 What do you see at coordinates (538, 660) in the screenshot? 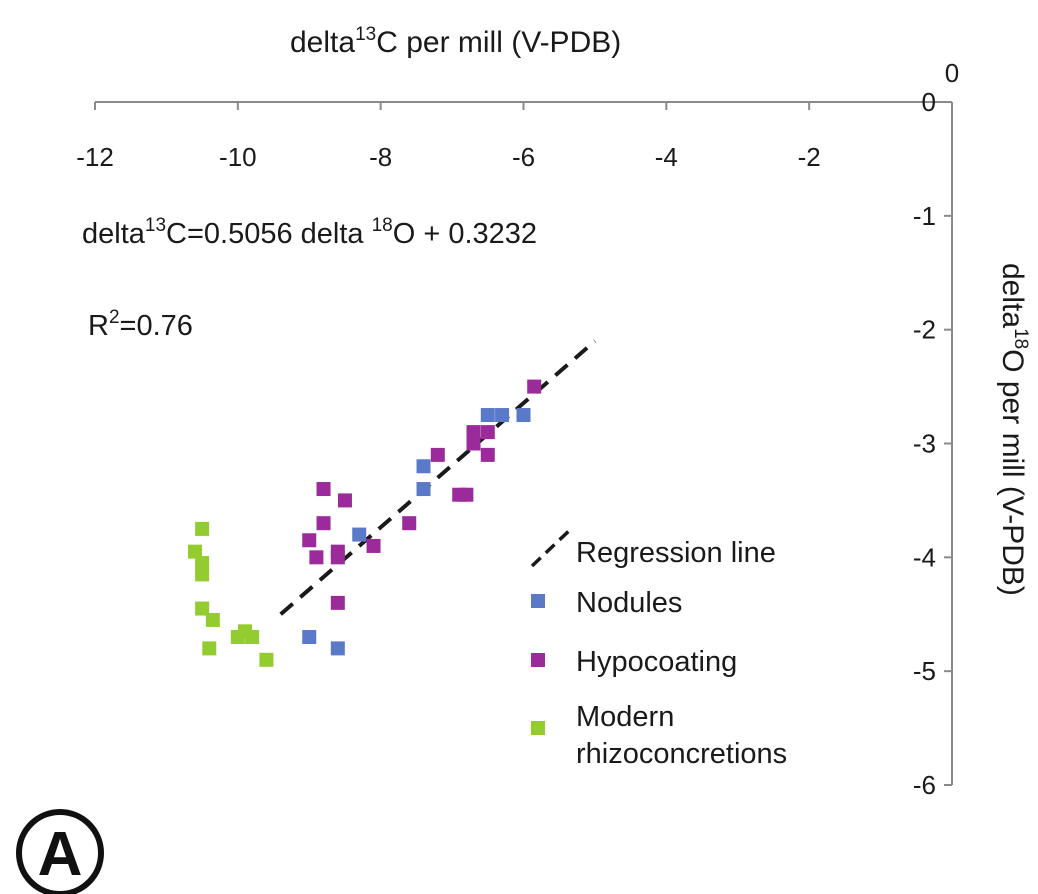
I see `legend-hypocoating-swatch` at bounding box center [538, 660].